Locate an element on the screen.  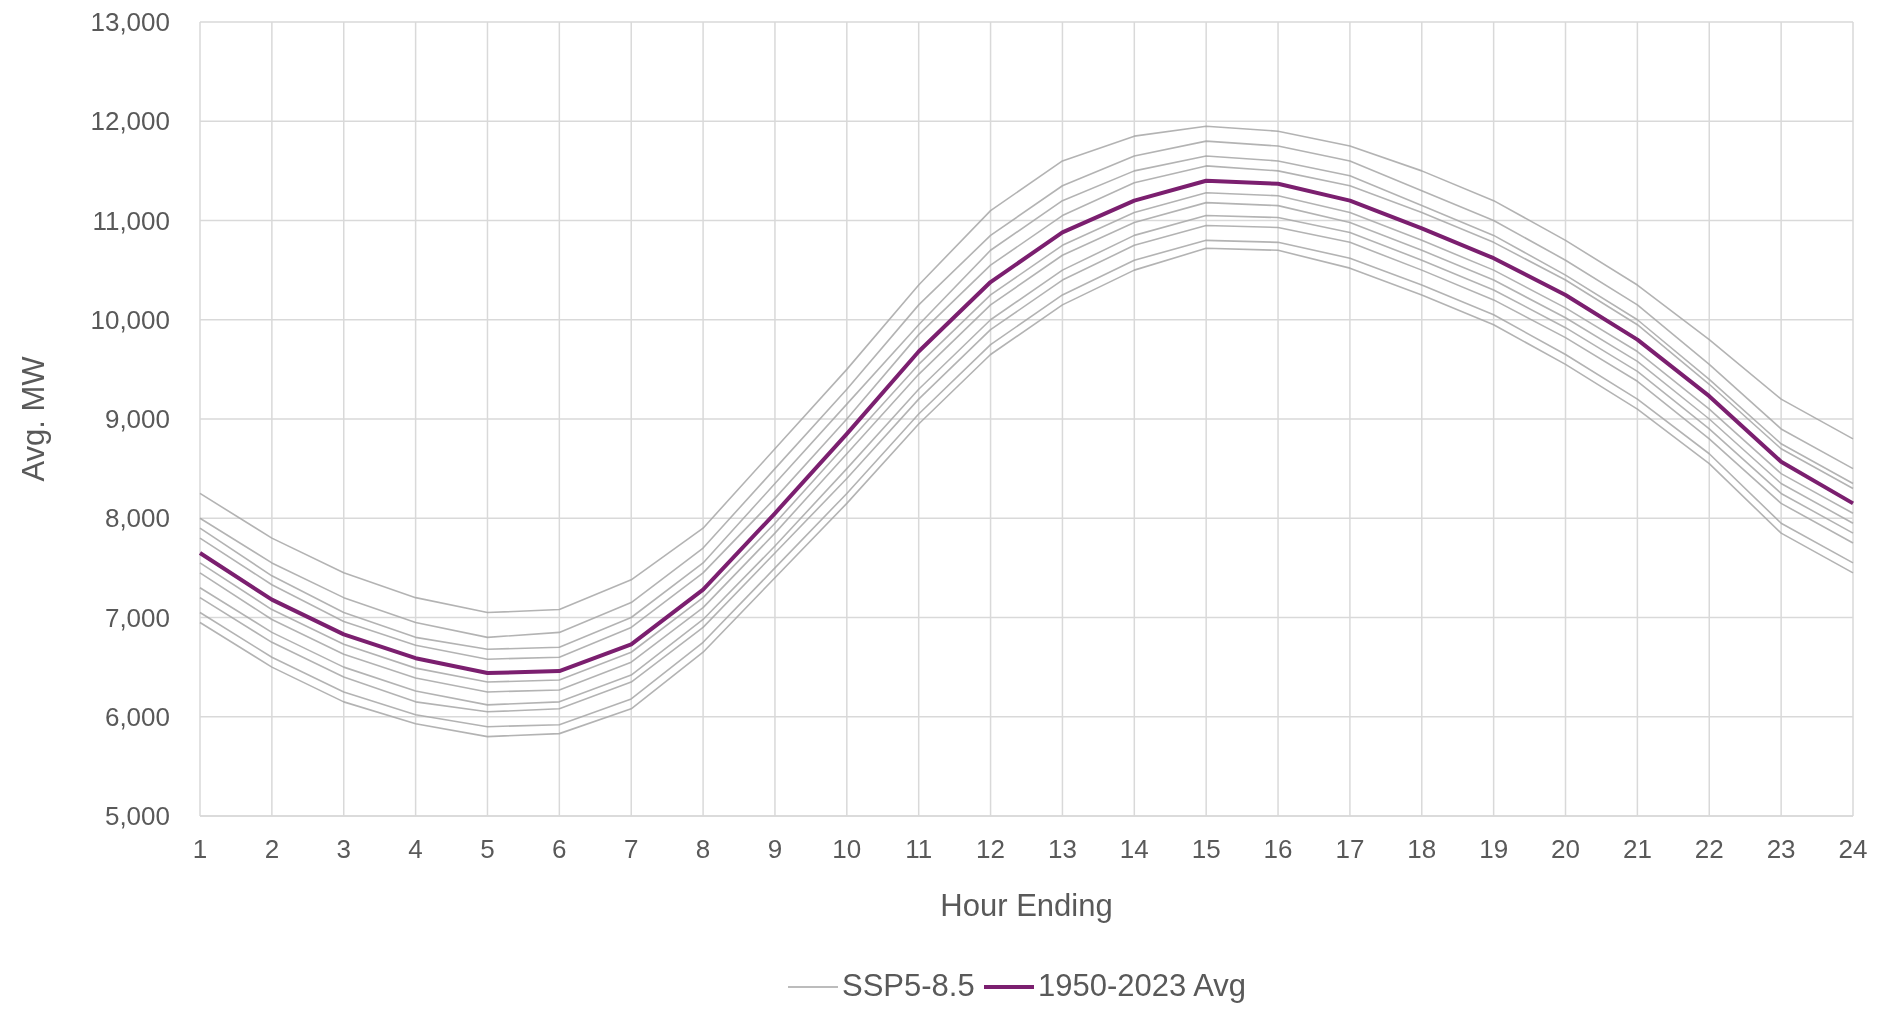
y-tick-label: 8,000 is located at coordinates (137, 518).